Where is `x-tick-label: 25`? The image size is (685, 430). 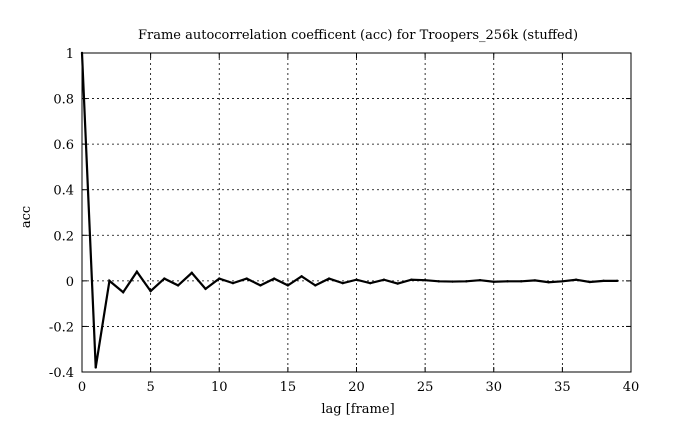
x-tick-label: 25 is located at coordinates (425, 387).